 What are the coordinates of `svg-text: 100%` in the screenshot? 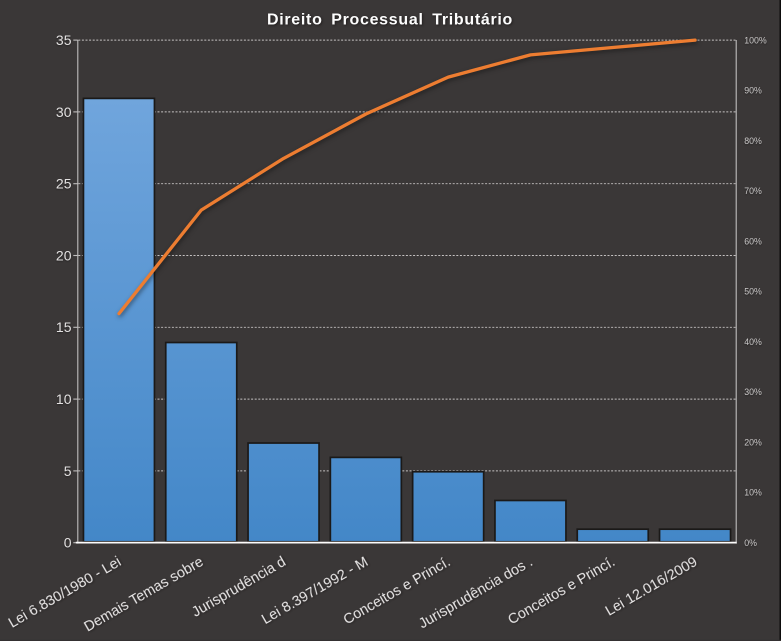 It's located at (755, 40).